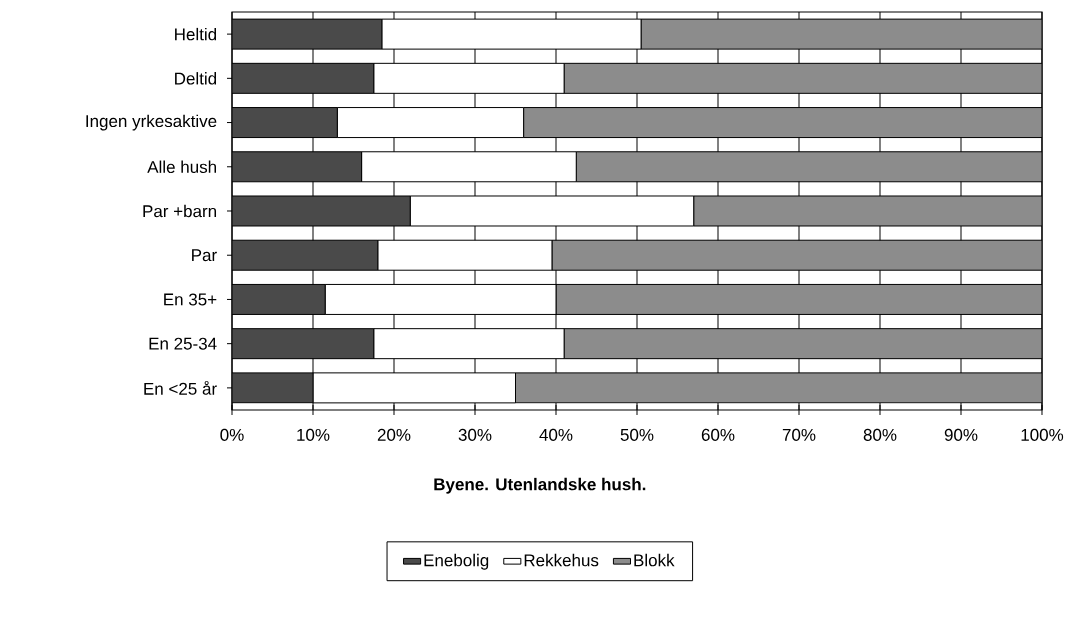  I want to click on y-tick-label: Heltid, so click(196, 34).